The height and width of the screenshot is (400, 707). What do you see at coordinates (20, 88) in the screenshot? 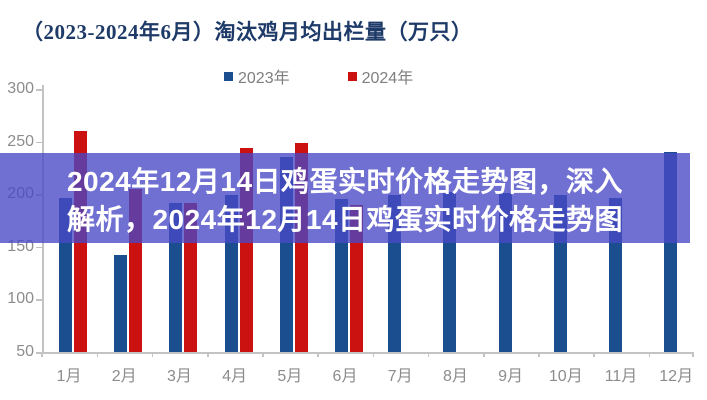
I see `y-axis-tick-label: 300` at bounding box center [20, 88].